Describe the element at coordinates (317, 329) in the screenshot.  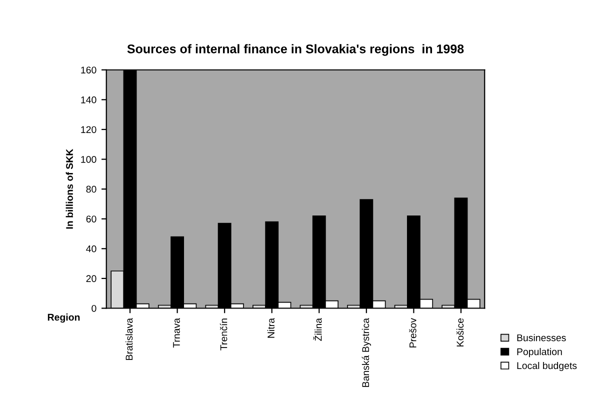
I see `x-tick-label: Žilina` at that location.